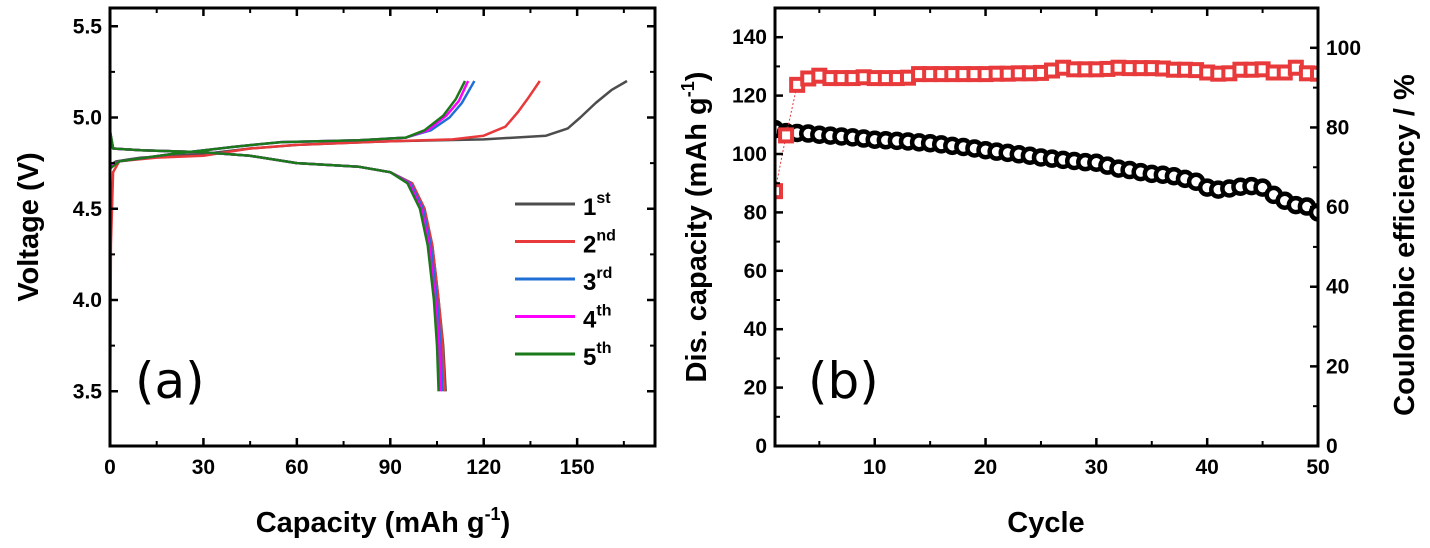  I want to click on y-tick-label-a: 4.5, so click(88, 209).